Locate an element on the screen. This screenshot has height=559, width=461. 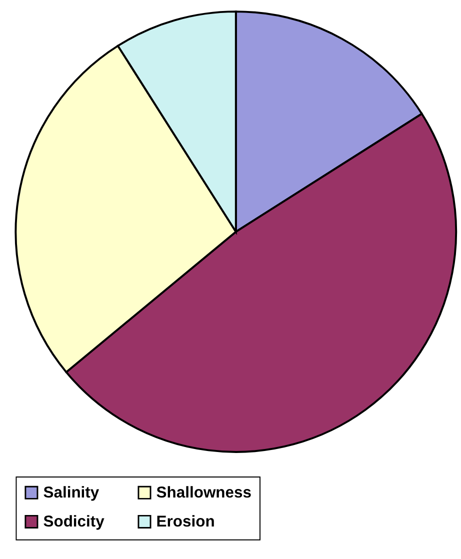
legend-label: Sodicity is located at coordinates (74, 522).